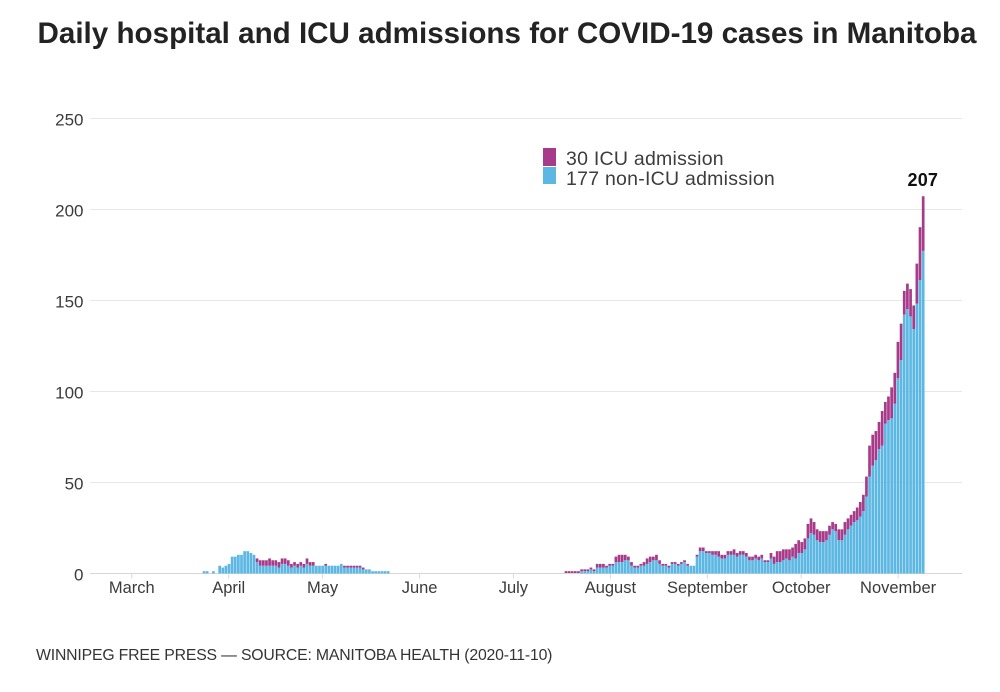 The image size is (1000, 692). Describe the element at coordinates (69, 119) in the screenshot. I see `svg-text: 250` at that location.